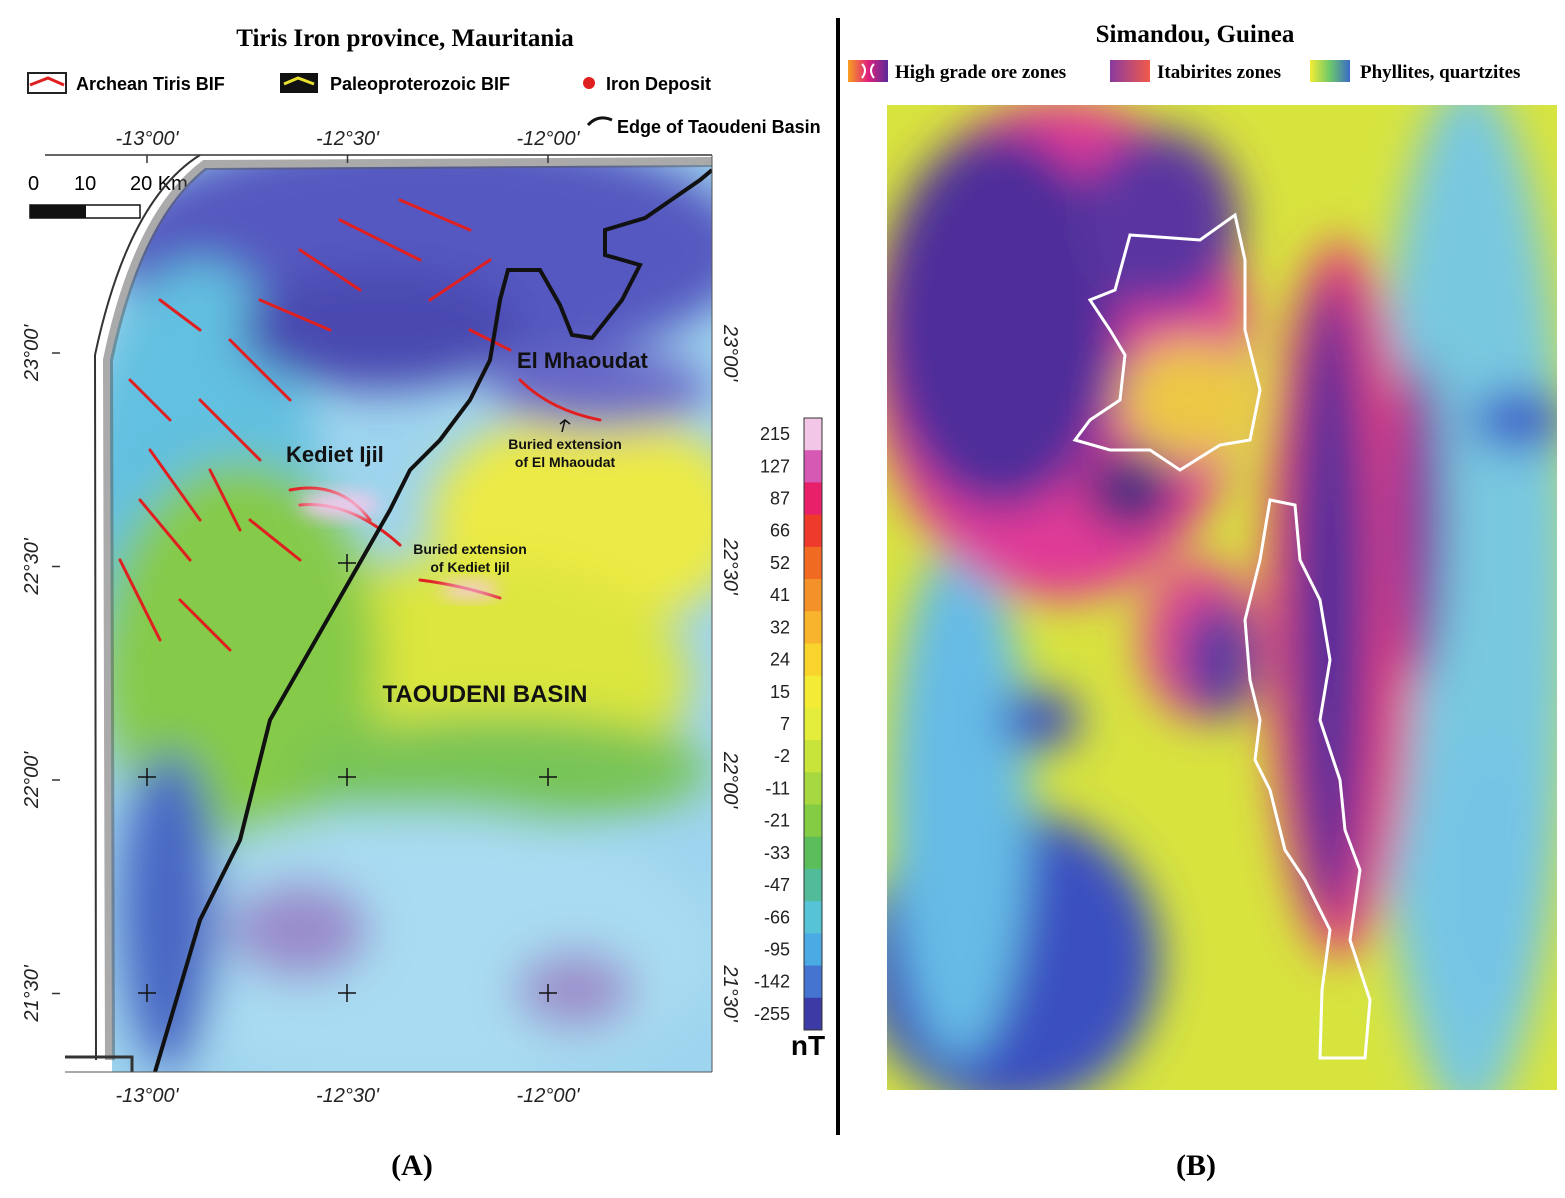 This screenshot has height=1198, width=1565. Describe the element at coordinates (777, 788) in the screenshot. I see `colorbar-label: -11` at that location.